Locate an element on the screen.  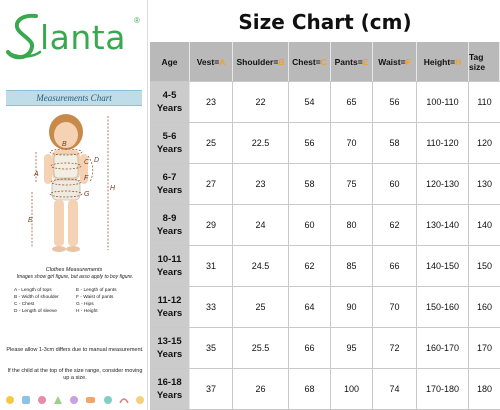
tag-size-cell: 110 is located at coordinates (484, 102).